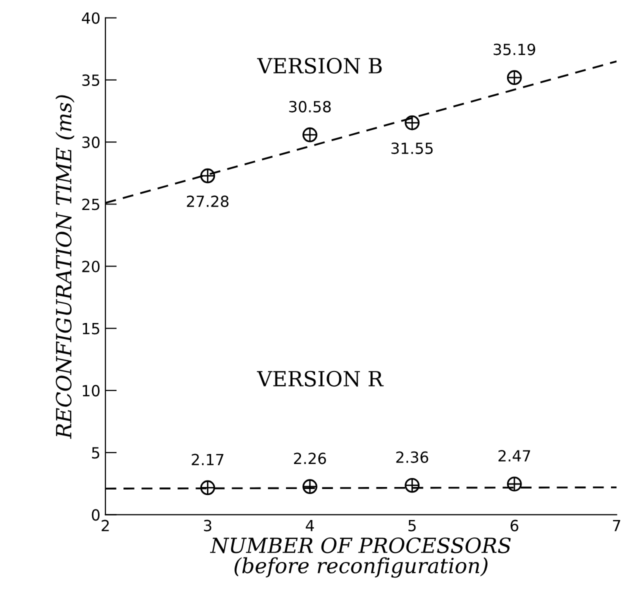 This screenshot has height=595, width=639. Describe the element at coordinates (310, 526) in the screenshot. I see `x-tick-label: 4` at that location.